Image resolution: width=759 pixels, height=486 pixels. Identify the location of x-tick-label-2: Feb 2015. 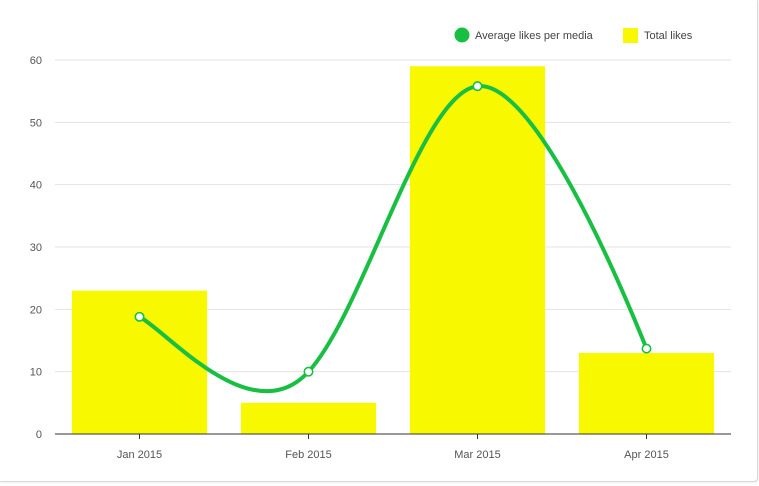
(308, 455).